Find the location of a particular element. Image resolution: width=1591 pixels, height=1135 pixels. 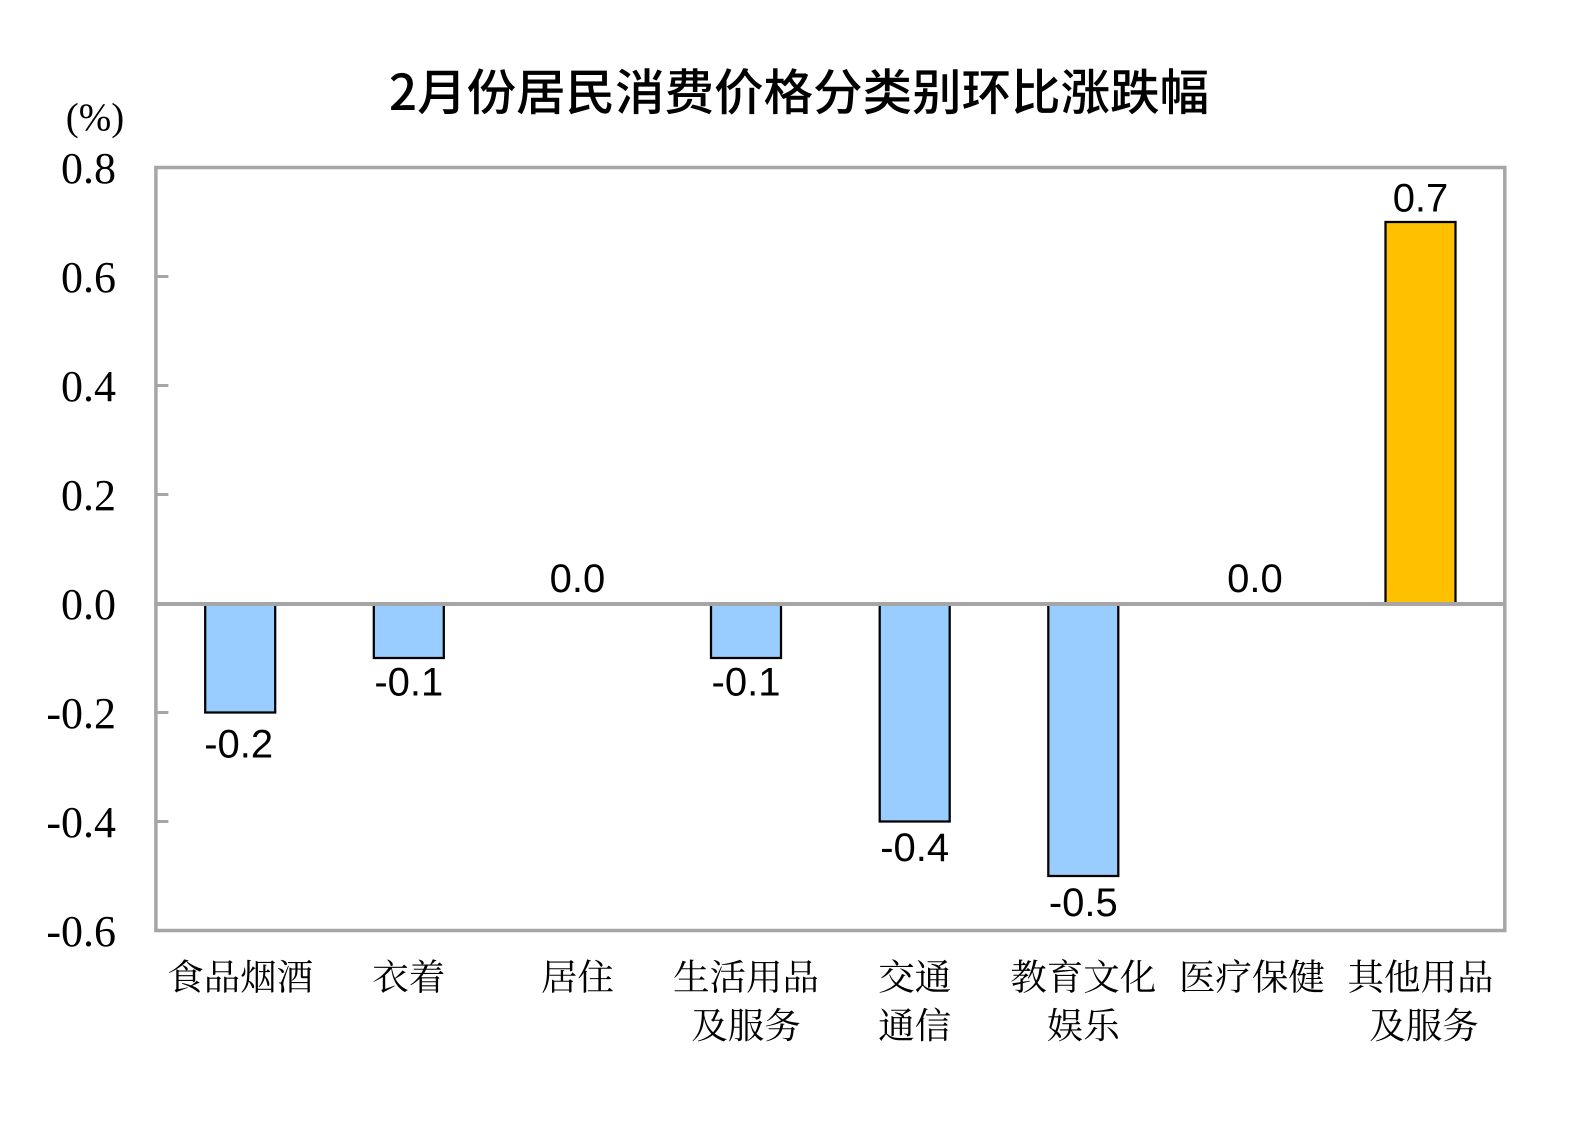

svg-text: -0.5 is located at coordinates (1083, 903).